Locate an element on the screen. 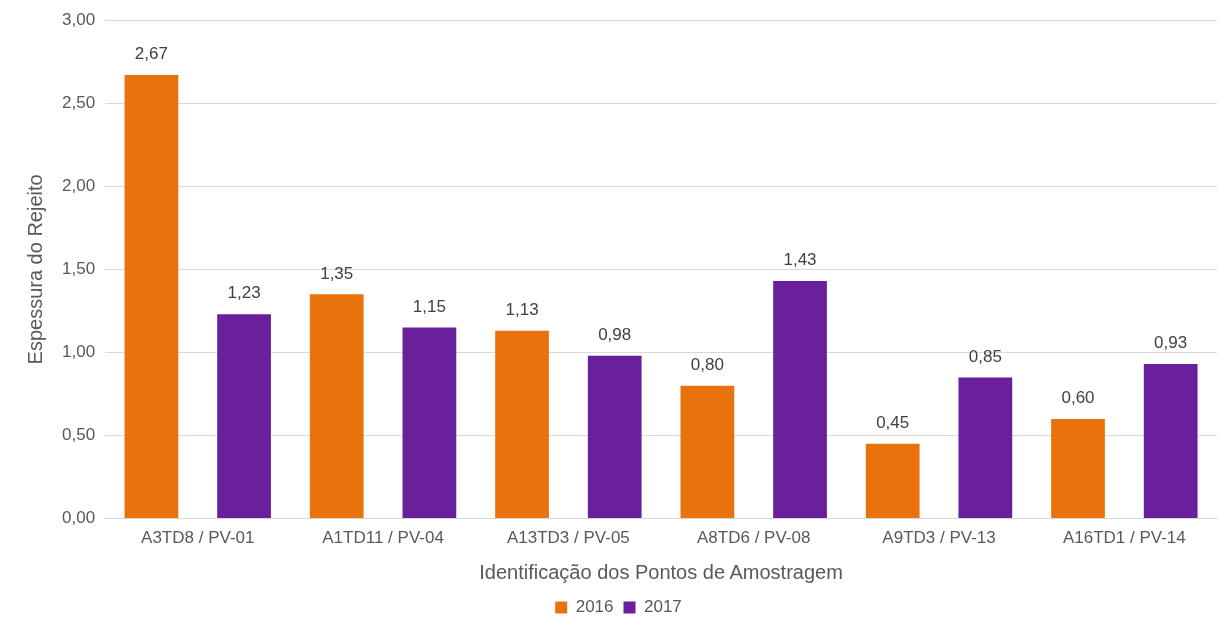  data-label: 0,80 is located at coordinates (707, 364).